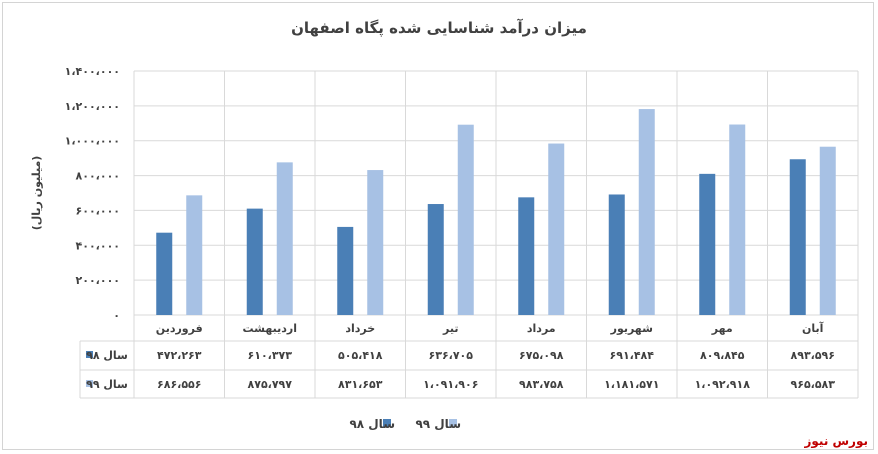 This screenshot has width=878, height=454. What do you see at coordinates (270, 328) in the screenshot?
I see `category-label: اردیبهشت` at bounding box center [270, 328].